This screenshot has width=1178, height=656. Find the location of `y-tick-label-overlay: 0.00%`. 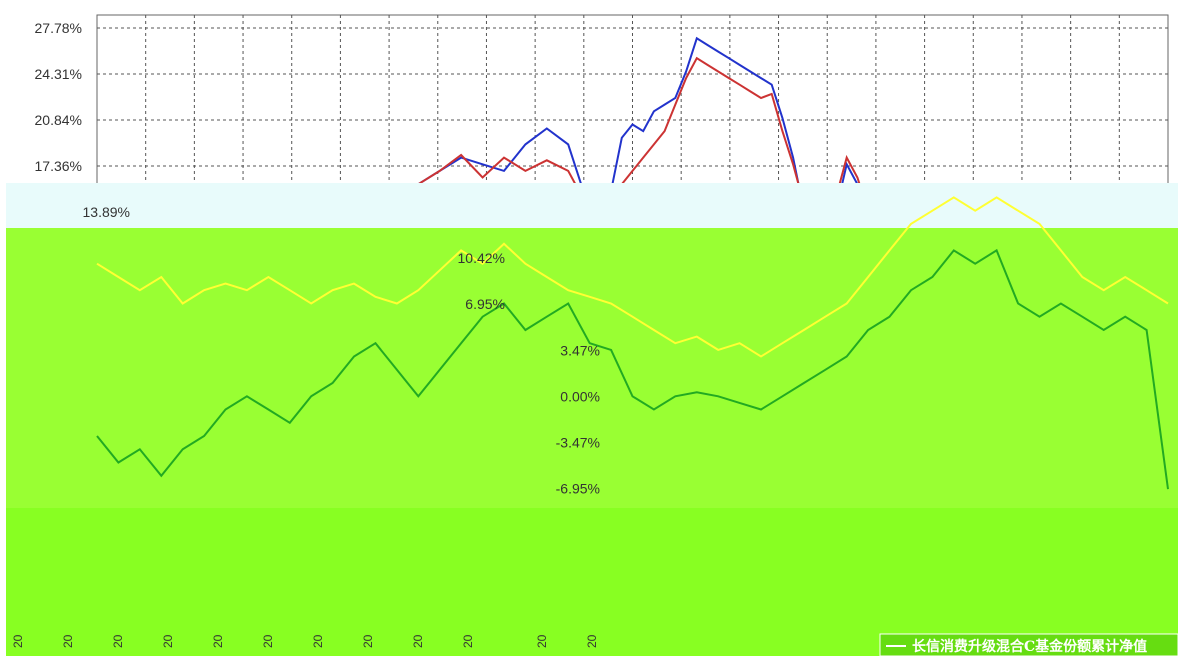

y-tick-label-overlay: 0.00% is located at coordinates (580, 396).